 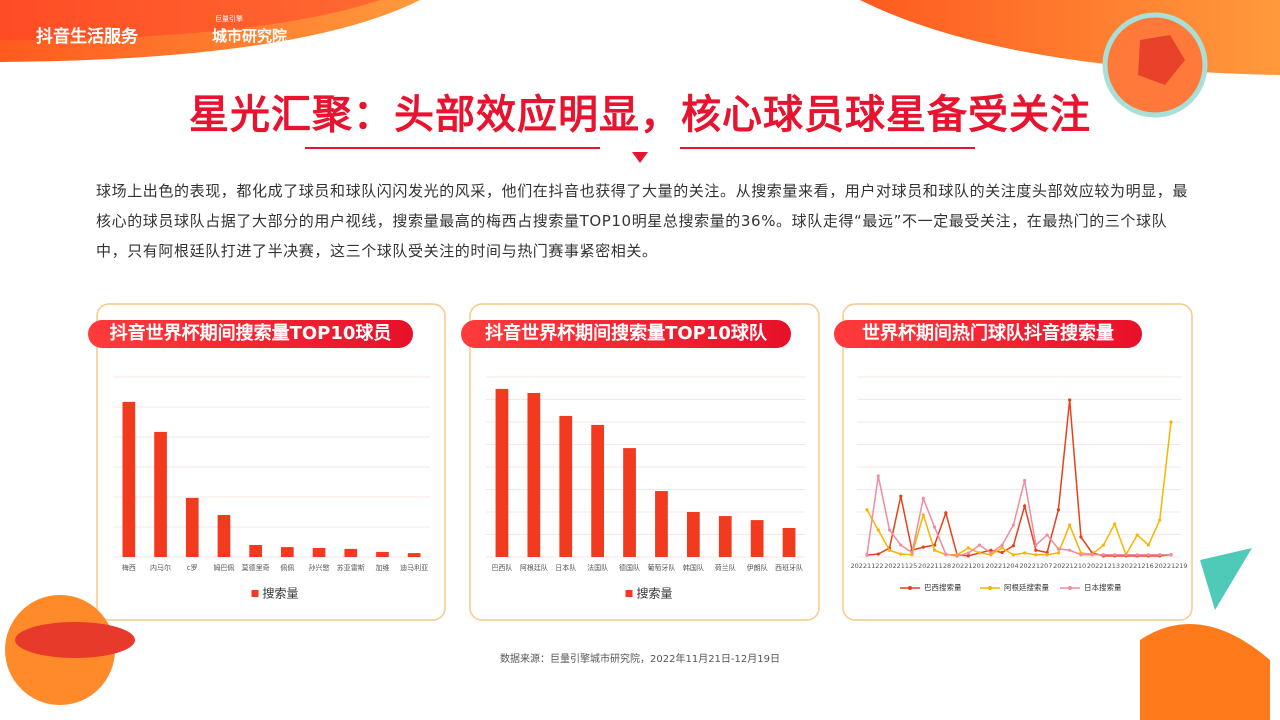 What do you see at coordinates (725, 567) in the screenshot?
I see `x-tick-label: 荷兰队` at bounding box center [725, 567].